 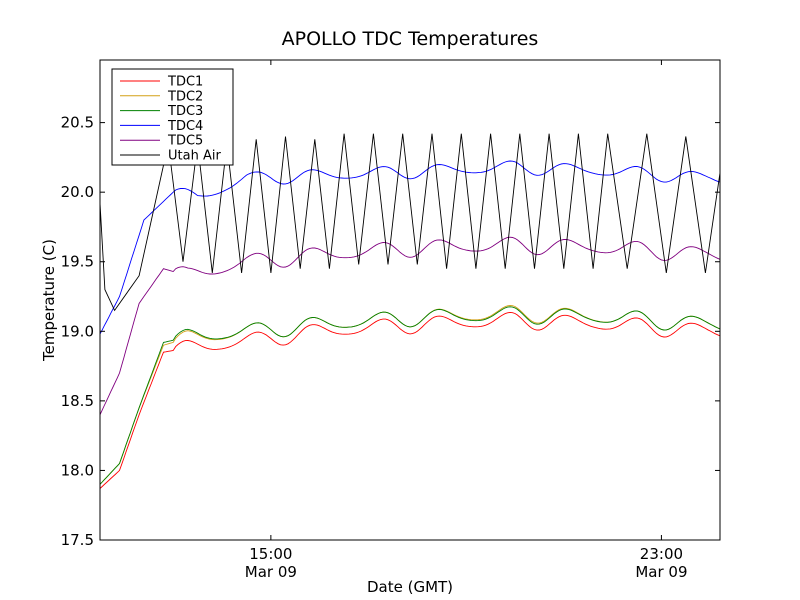 I want to click on y-tick-label: 19.0, so click(x=77, y=331).